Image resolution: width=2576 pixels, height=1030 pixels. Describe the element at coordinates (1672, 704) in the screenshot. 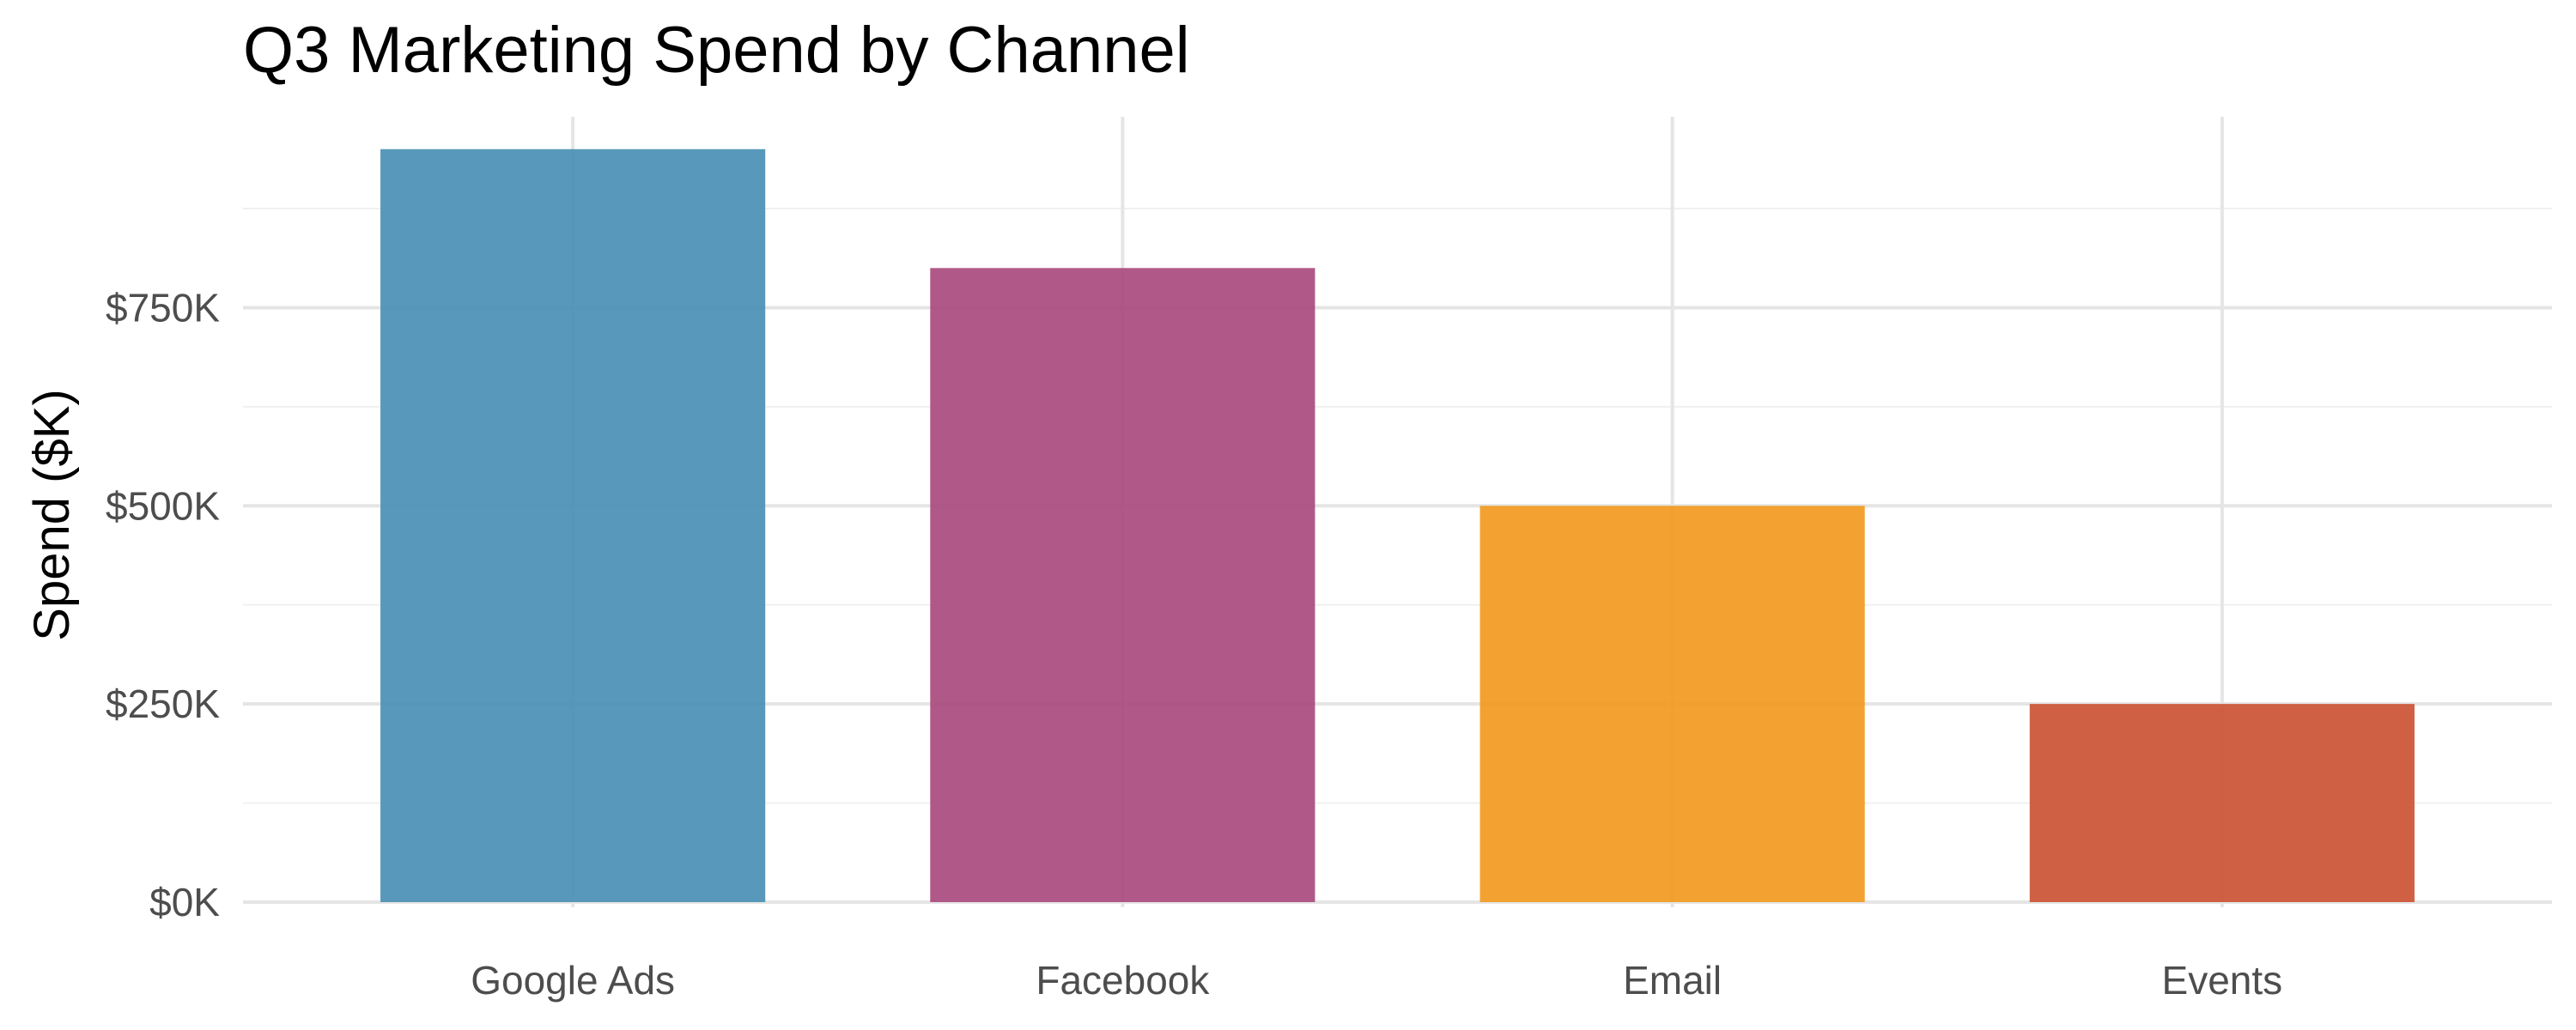

I see `bar-email` at that location.